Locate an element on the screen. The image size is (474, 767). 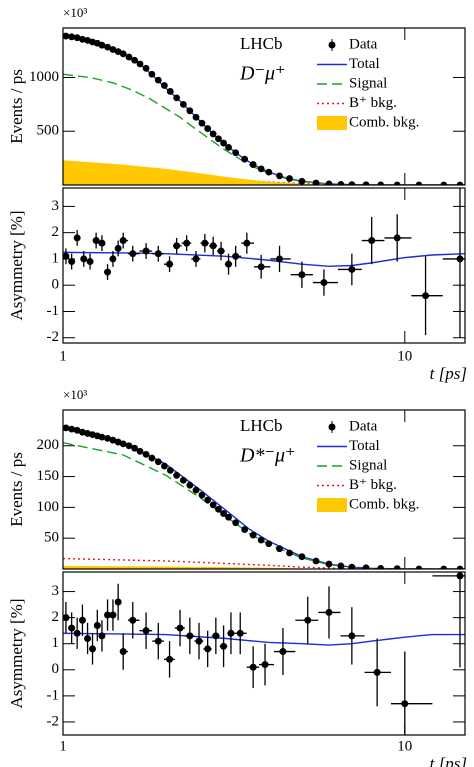
legend-label: Data is located at coordinates (363, 44).